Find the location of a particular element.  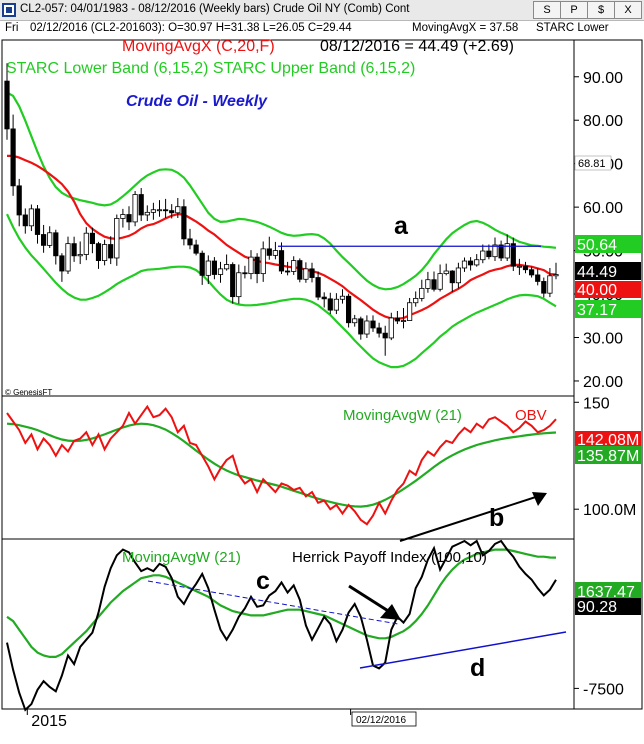

price-tag-upper-text: 50.64 is located at coordinates (597, 245).